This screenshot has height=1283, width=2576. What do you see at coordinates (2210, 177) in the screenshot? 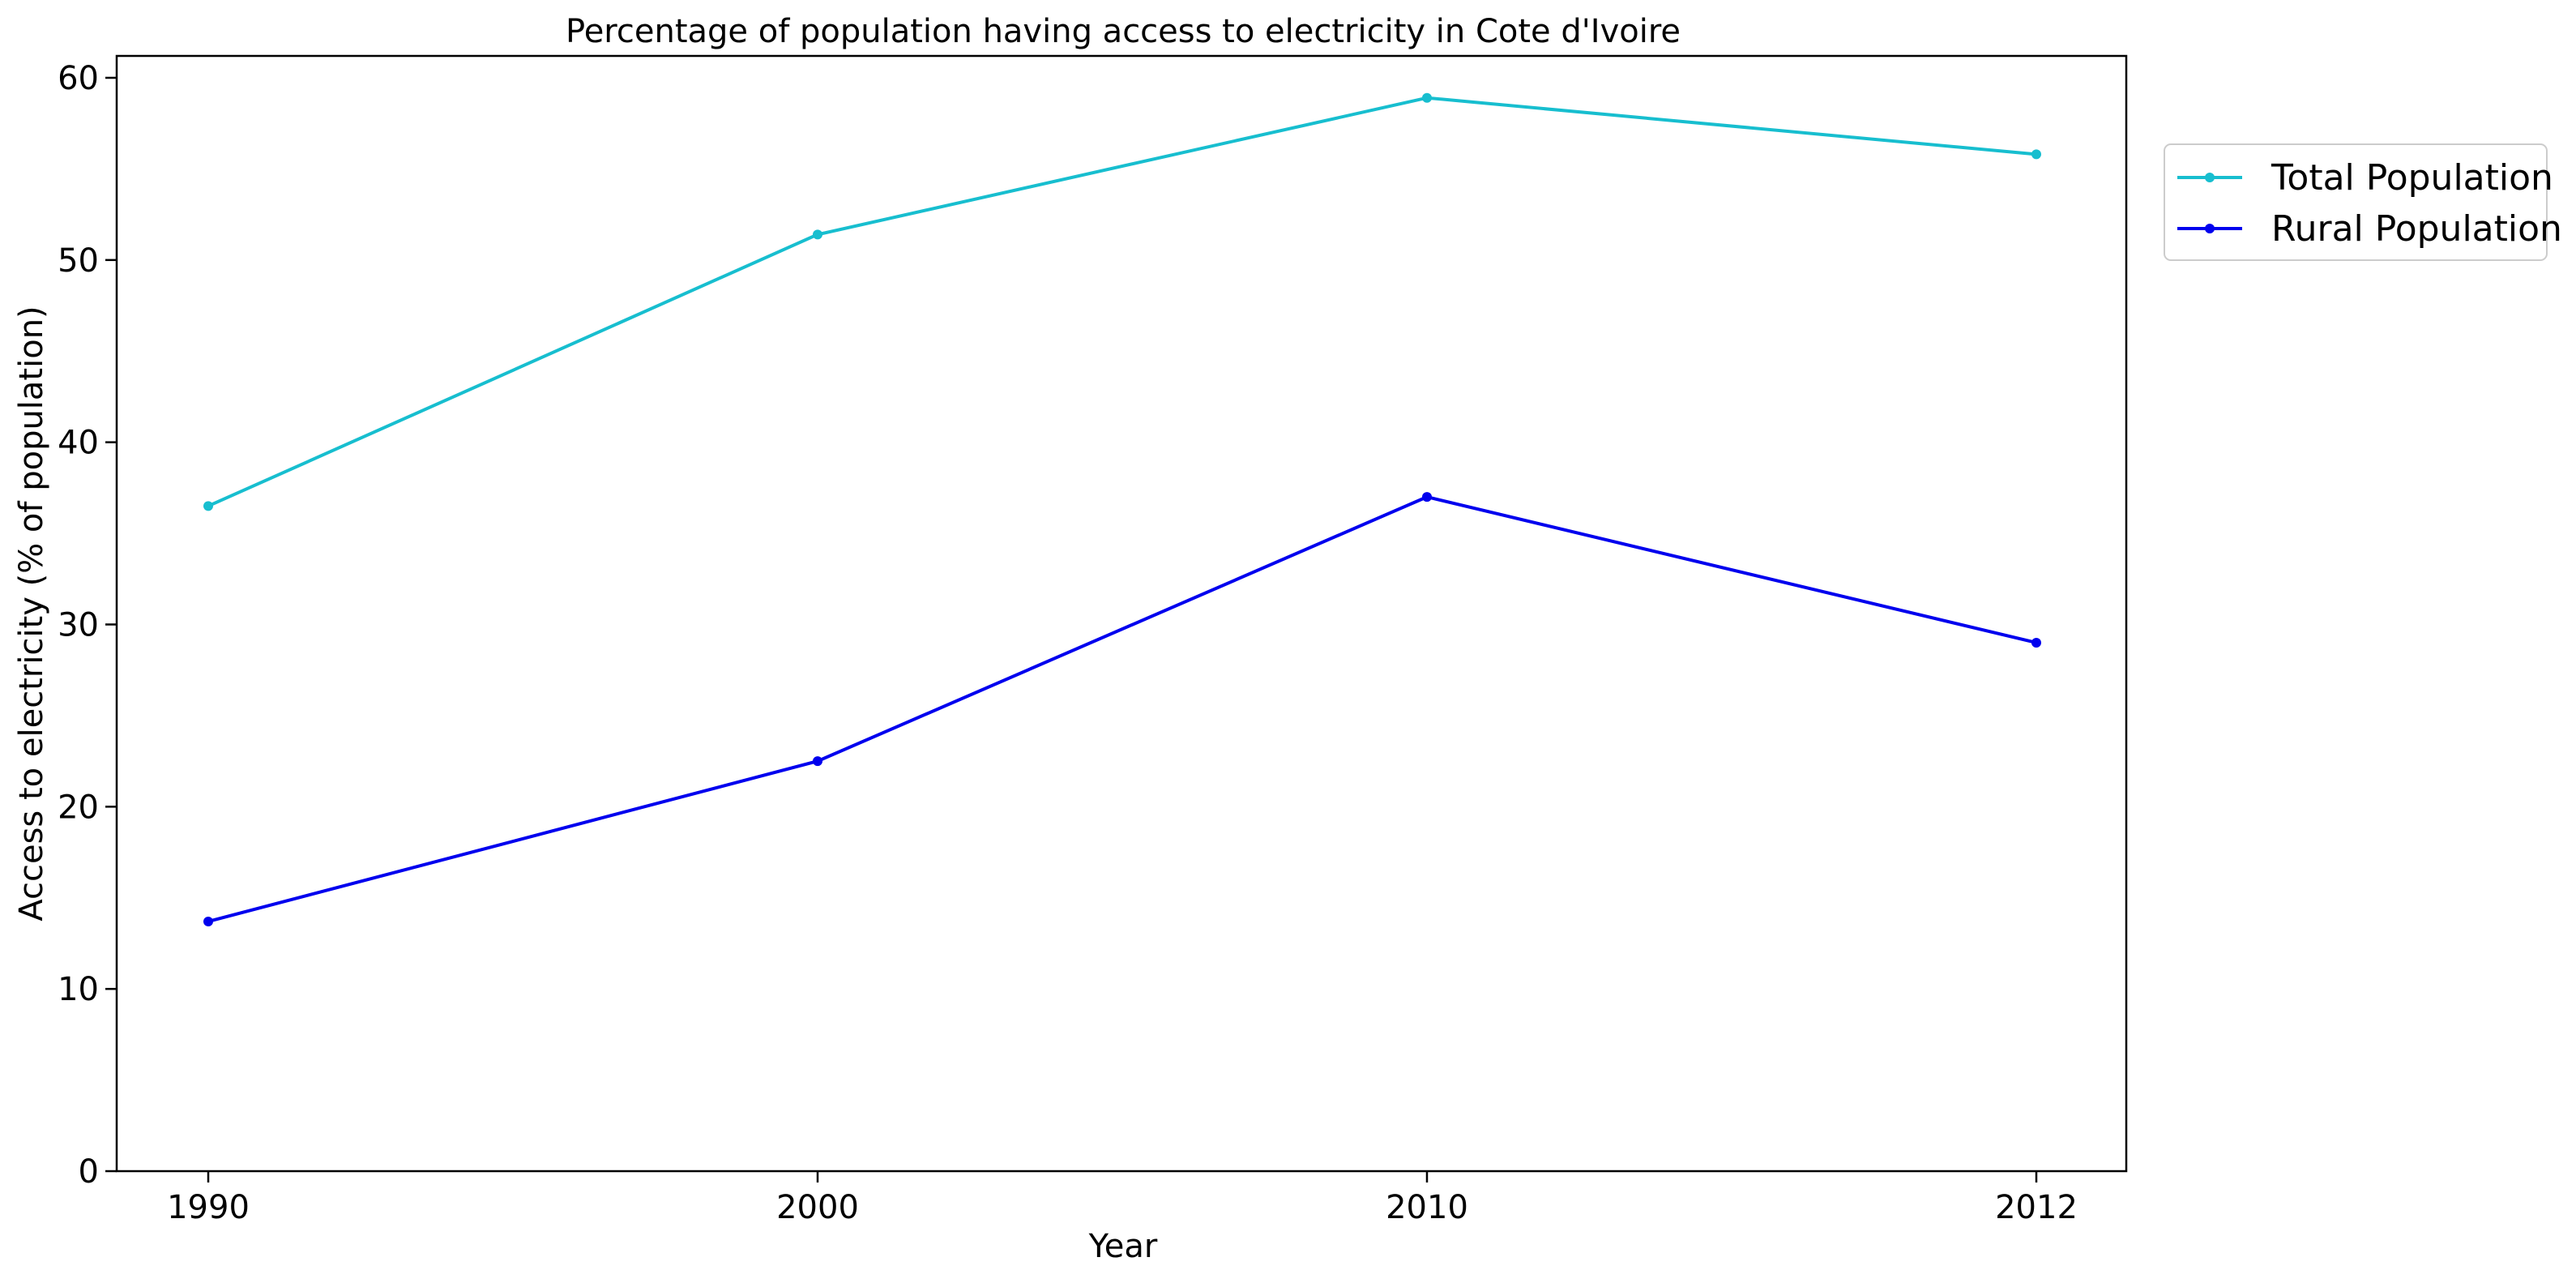
I see `legend-marker-total-population` at bounding box center [2210, 177].